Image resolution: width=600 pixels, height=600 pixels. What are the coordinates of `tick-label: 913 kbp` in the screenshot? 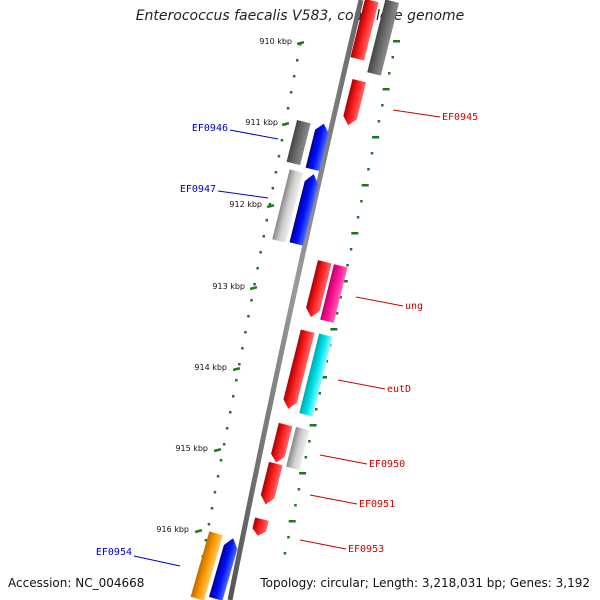 It's located at (228, 286).